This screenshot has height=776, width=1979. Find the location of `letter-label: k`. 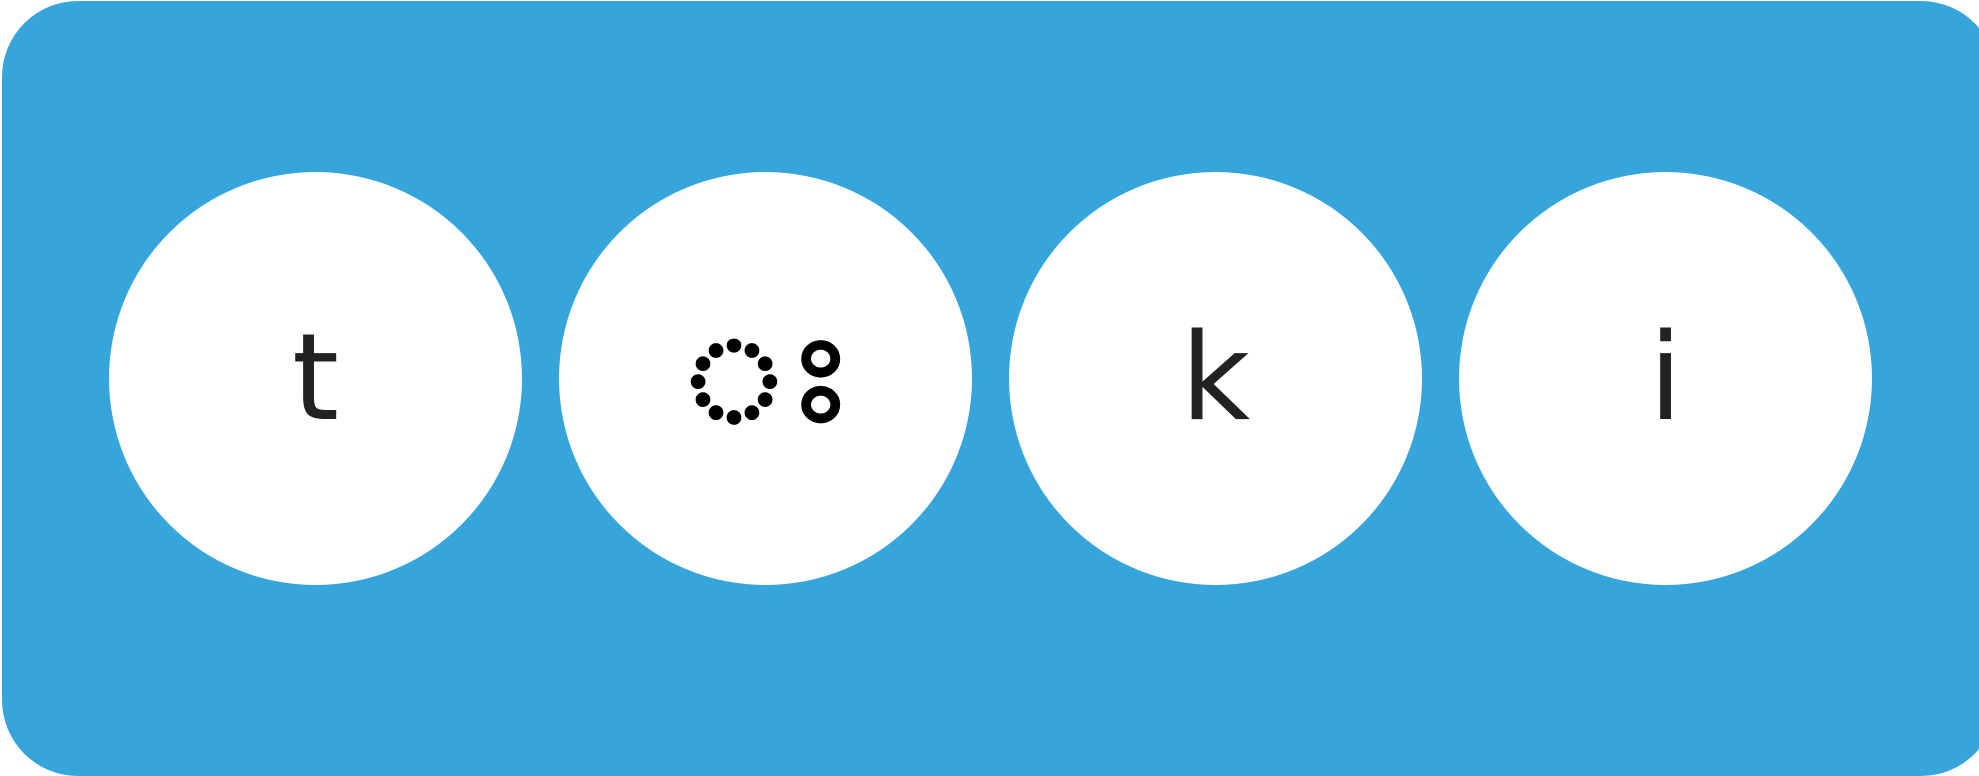

letter-label: k is located at coordinates (1215, 378).